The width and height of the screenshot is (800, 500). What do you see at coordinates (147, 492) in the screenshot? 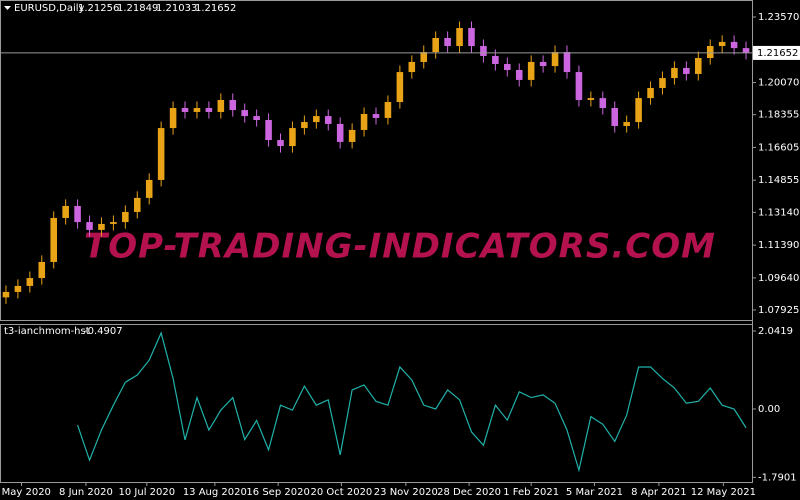
I see `x-tick-label: 10 Jul 2020` at bounding box center [147, 492].